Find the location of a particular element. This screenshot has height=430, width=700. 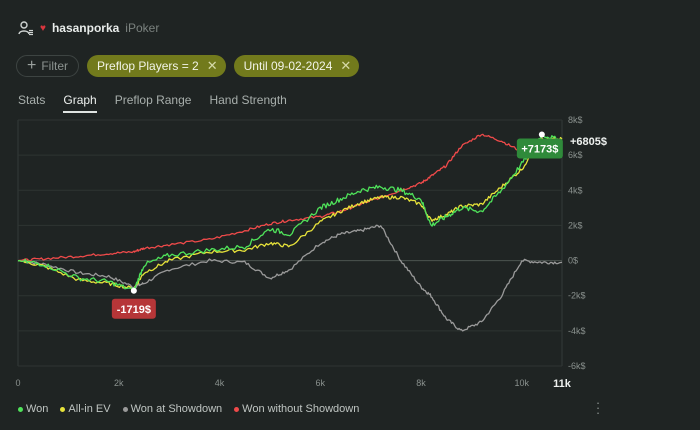

heart-icon: ♥ is located at coordinates (43, 28).